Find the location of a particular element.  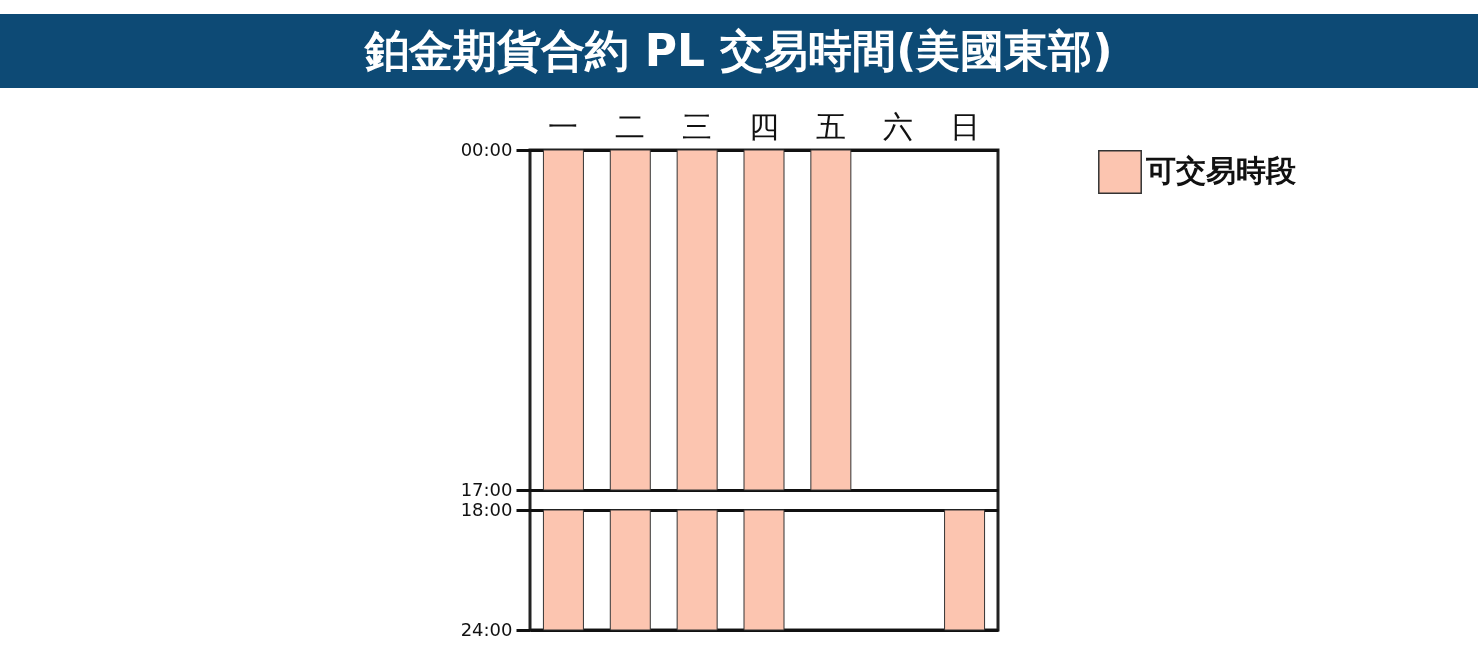

y-tick-label: 00:00 is located at coordinates (486, 149).